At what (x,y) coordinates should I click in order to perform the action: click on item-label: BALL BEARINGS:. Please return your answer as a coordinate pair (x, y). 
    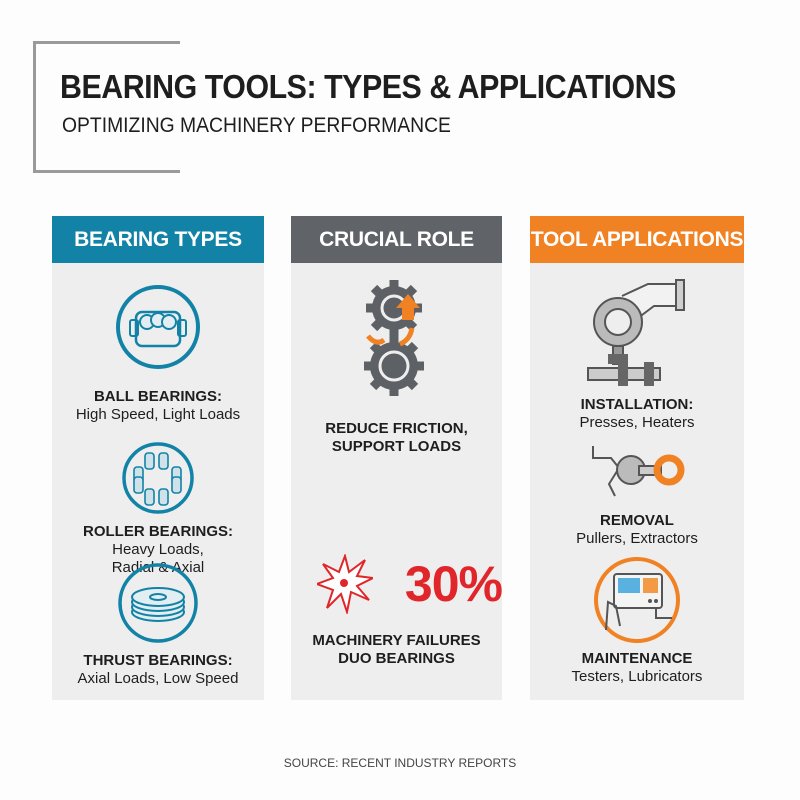
    Looking at the image, I should click on (158, 396).